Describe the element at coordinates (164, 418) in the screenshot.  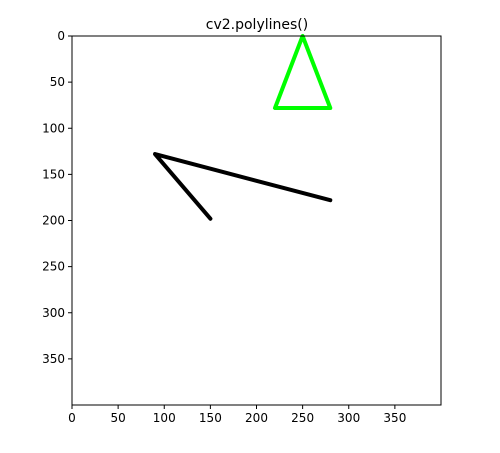
I see `x-tick-label: 100` at that location.